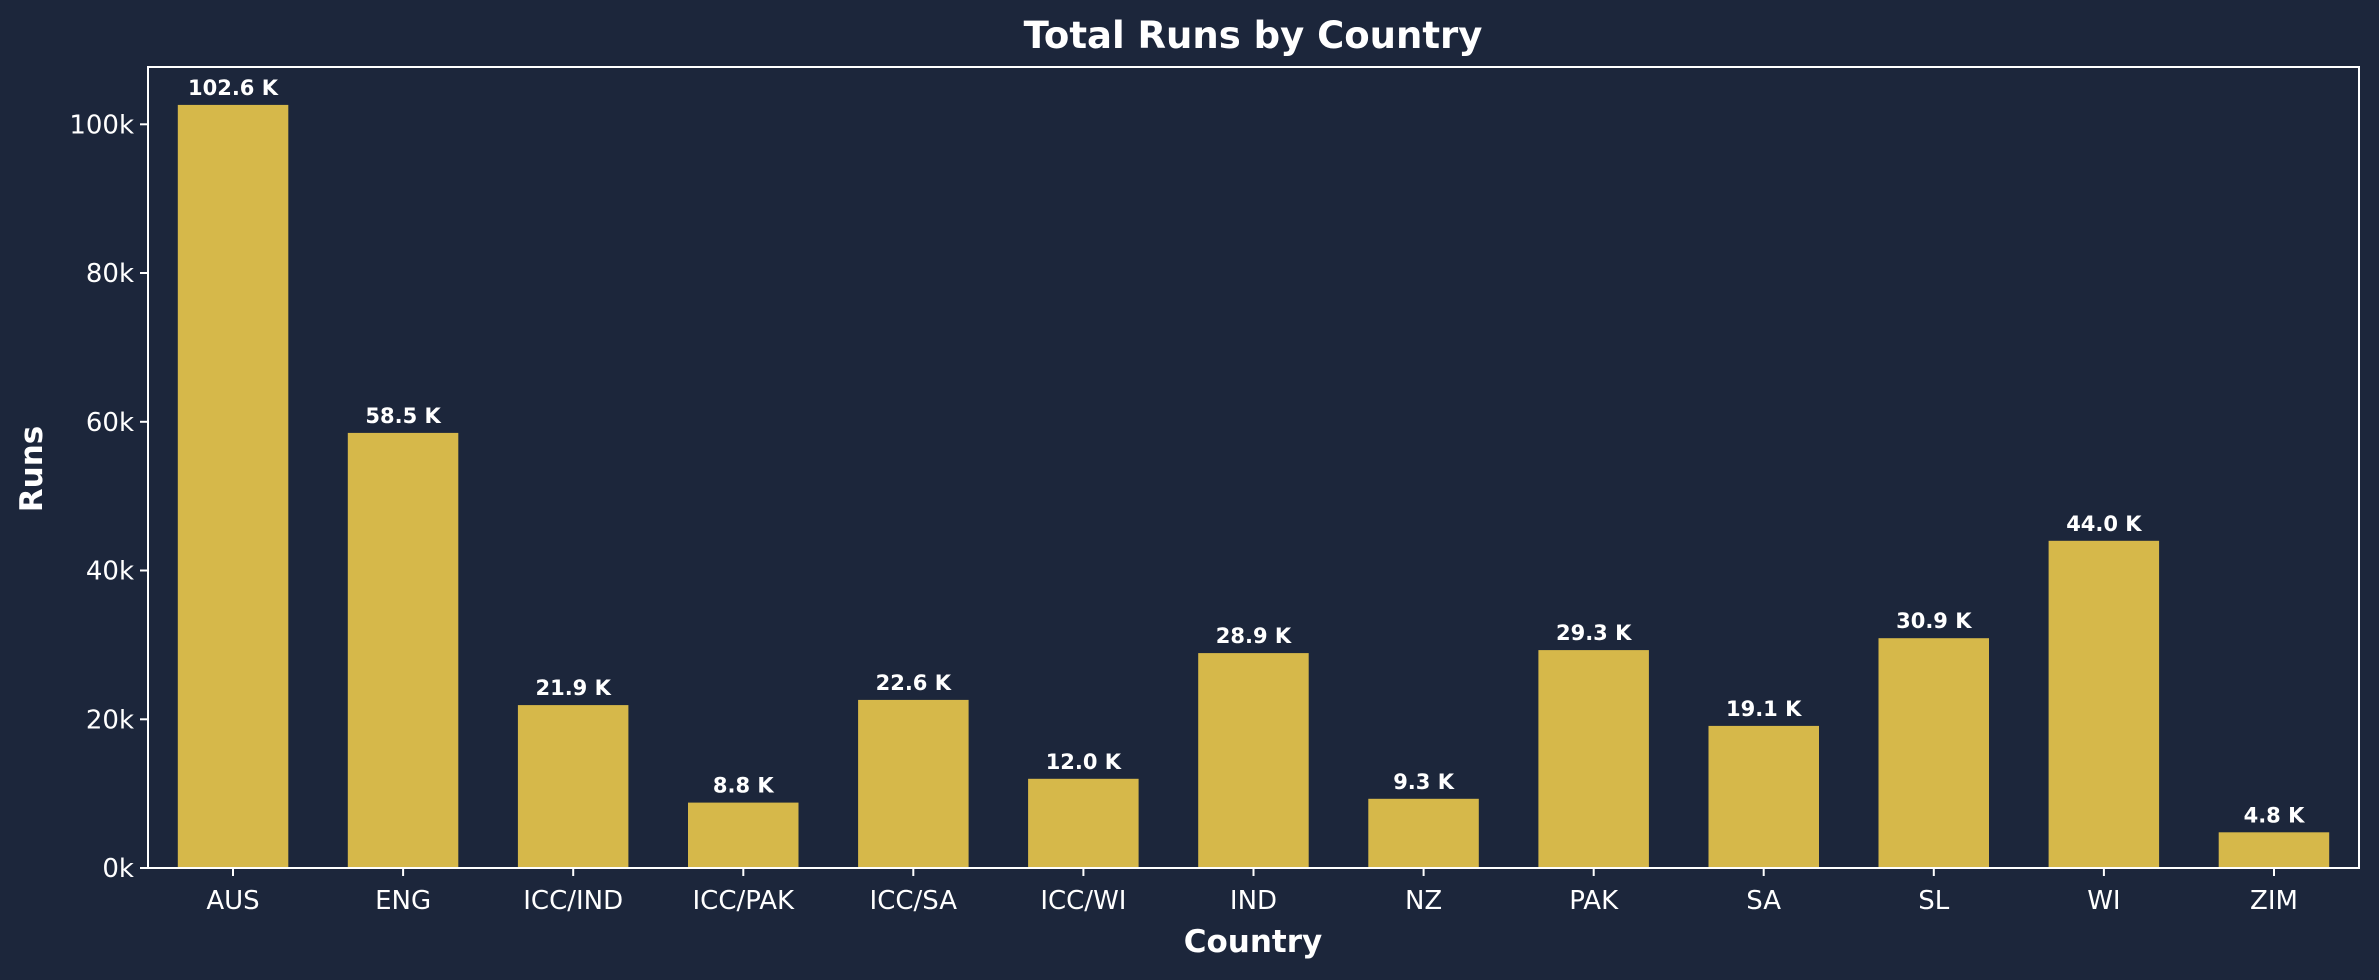  I want to click on bar-icc-pak, so click(743, 835).